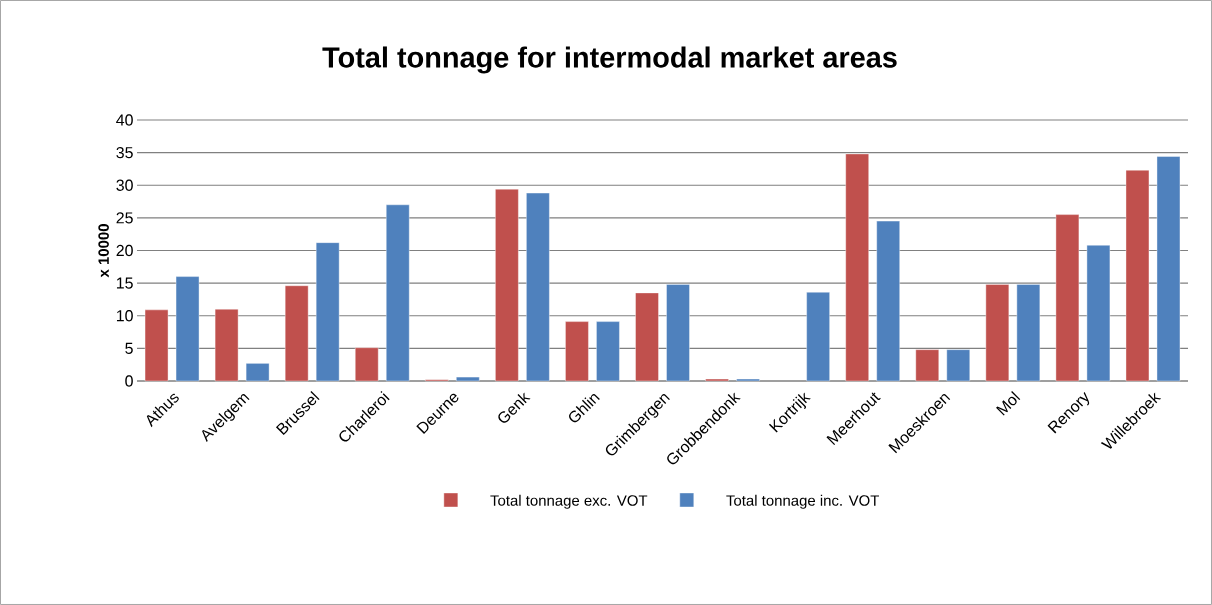 The image size is (1212, 605). I want to click on x-tick-label: Mol, so click(1008, 403).